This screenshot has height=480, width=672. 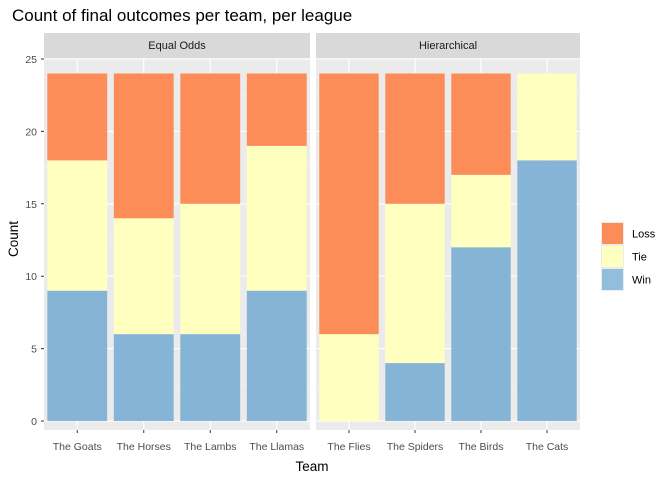 I want to click on legend-swatch-loss, so click(x=612, y=233).